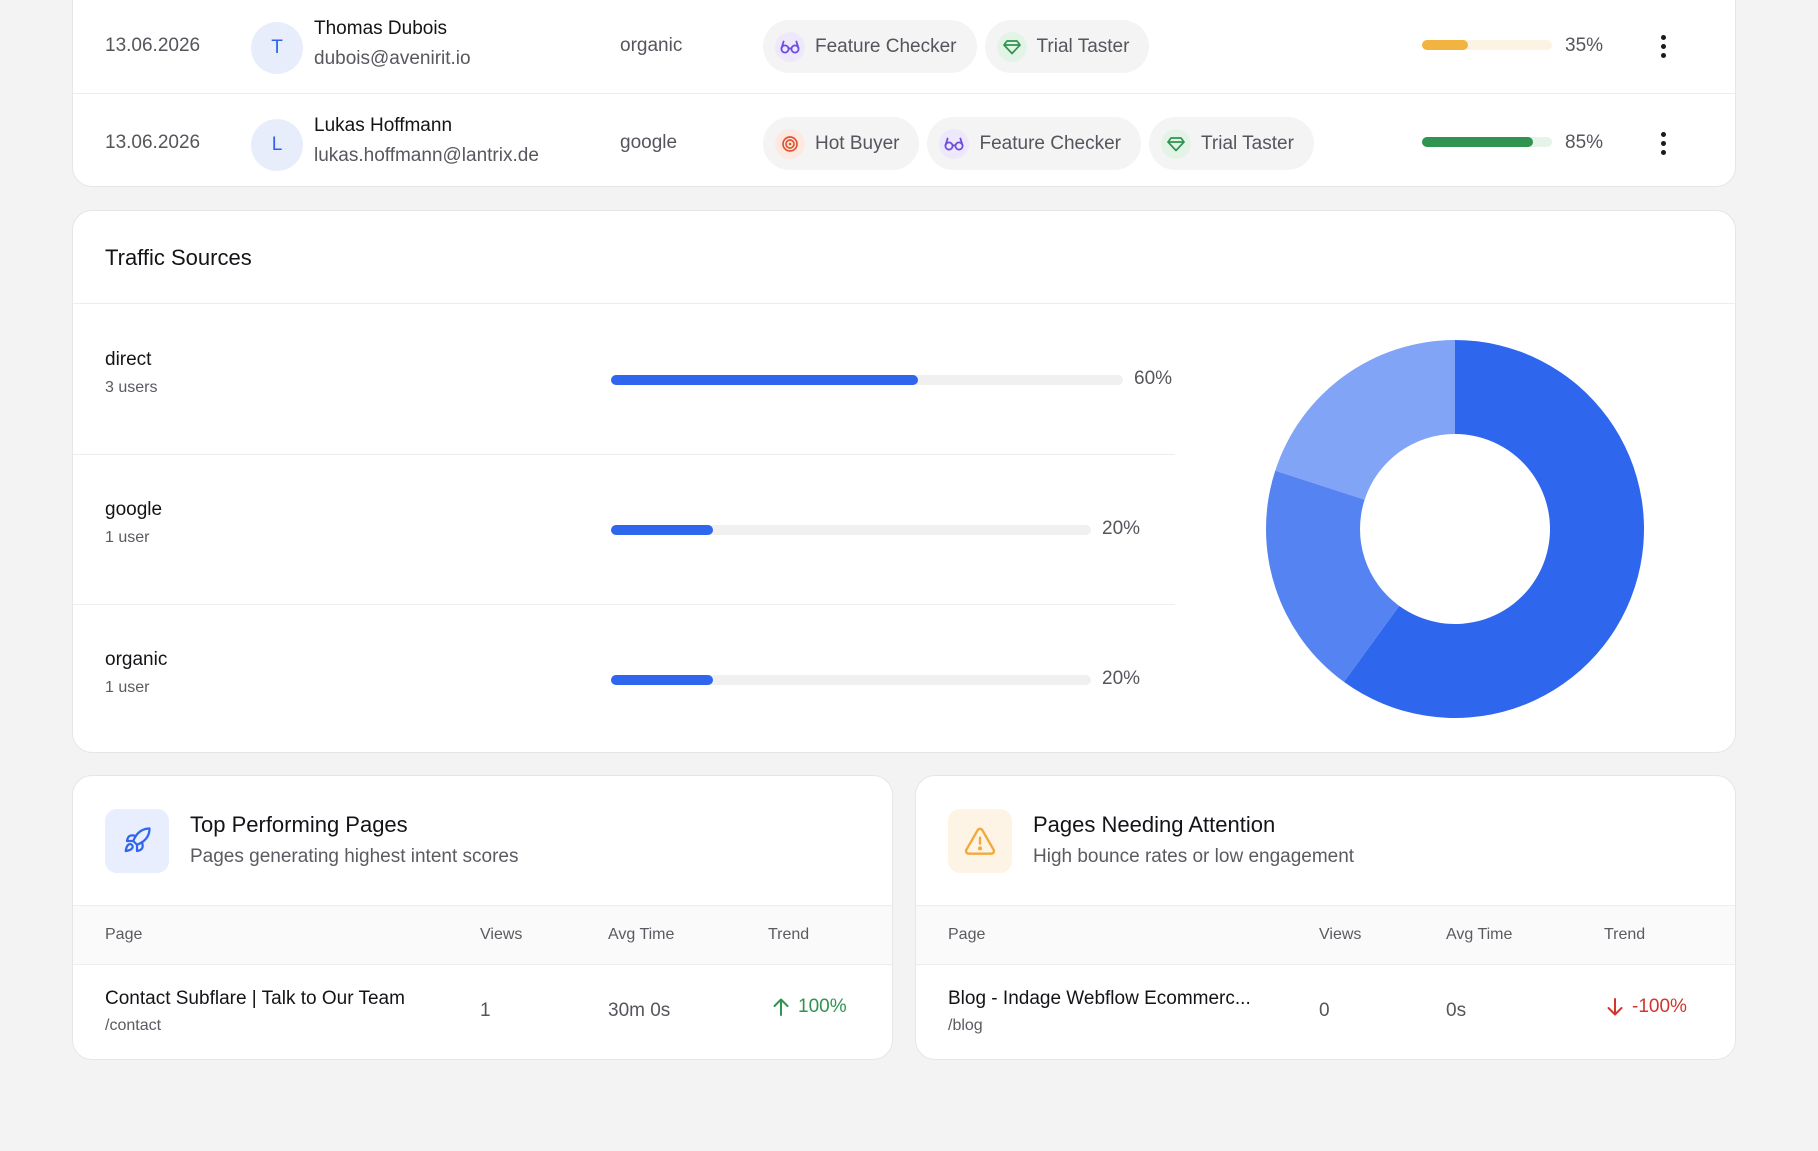  Describe the element at coordinates (639, 1010) in the screenshot. I see `page-avg-time: 30m 0s` at that location.